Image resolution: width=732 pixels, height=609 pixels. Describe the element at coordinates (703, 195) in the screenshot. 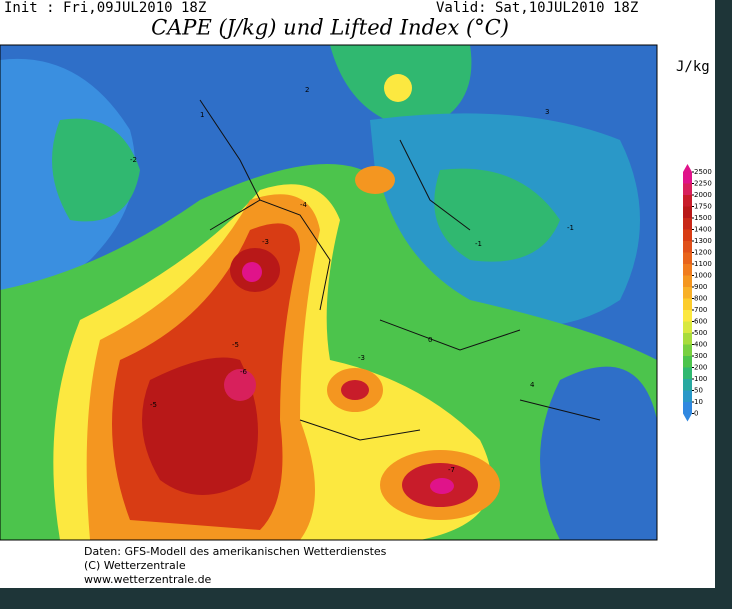

I see `colorbar-label: 2000` at that location.